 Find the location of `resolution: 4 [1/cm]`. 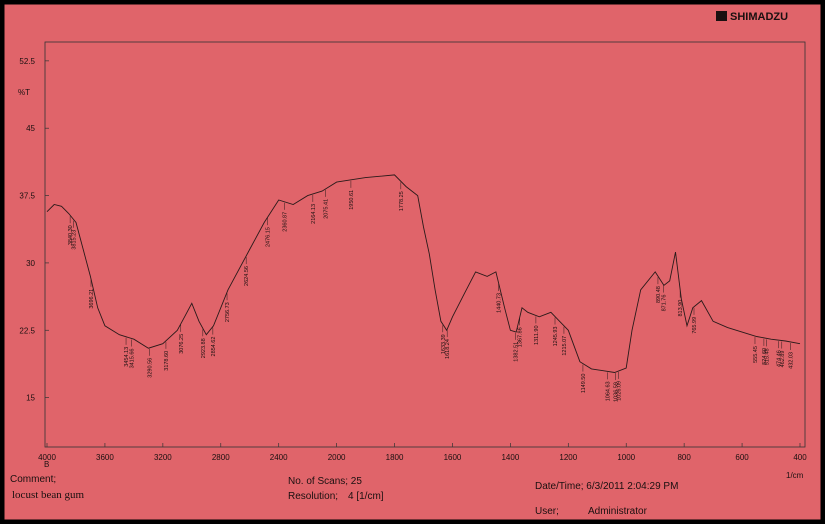

resolution: 4 [1/cm] is located at coordinates (366, 496).